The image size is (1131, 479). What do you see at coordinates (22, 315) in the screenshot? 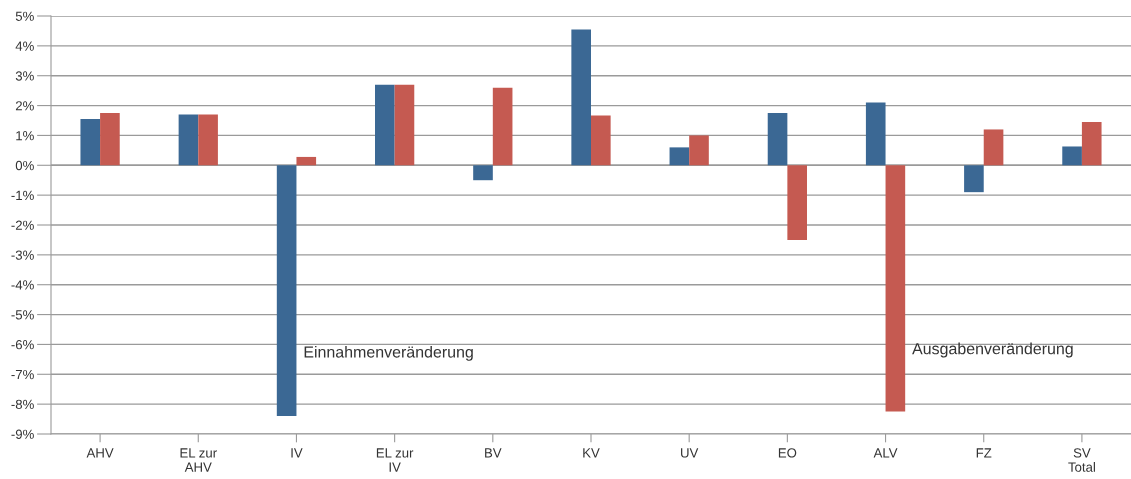
I see `y-tick-label: -5%` at bounding box center [22, 315].